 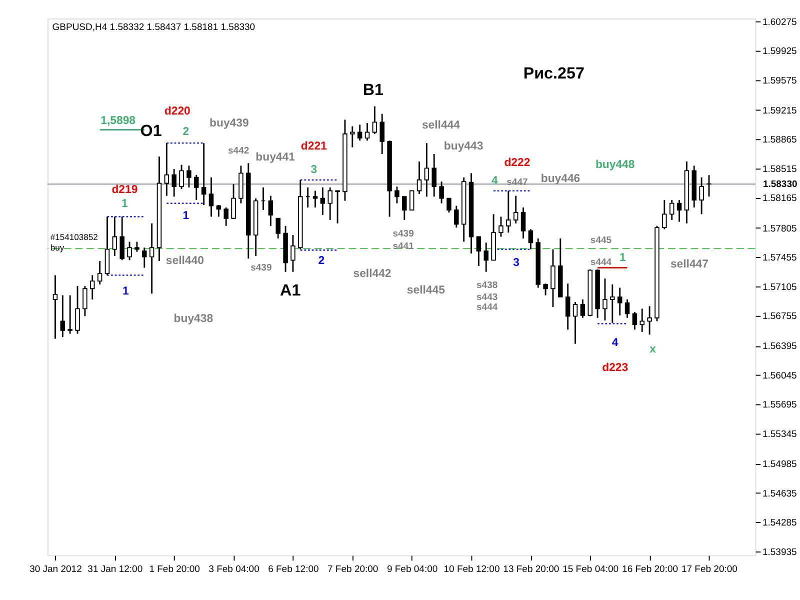 What do you see at coordinates (779, 169) in the screenshot?
I see `y-tick-label: 1.58515` at bounding box center [779, 169].